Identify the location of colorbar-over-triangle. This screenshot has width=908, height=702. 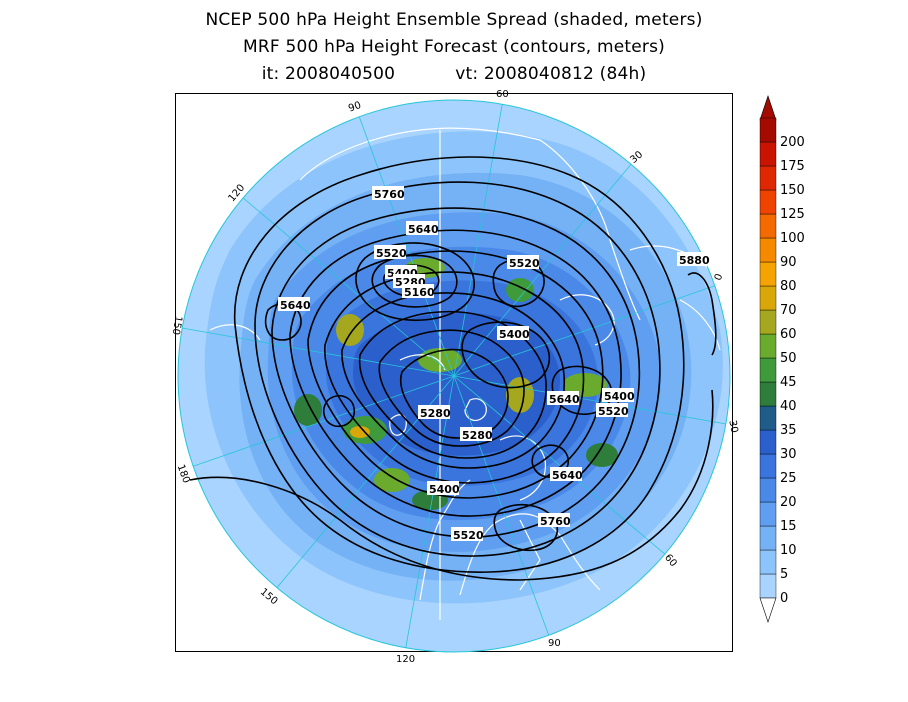
(768, 108).